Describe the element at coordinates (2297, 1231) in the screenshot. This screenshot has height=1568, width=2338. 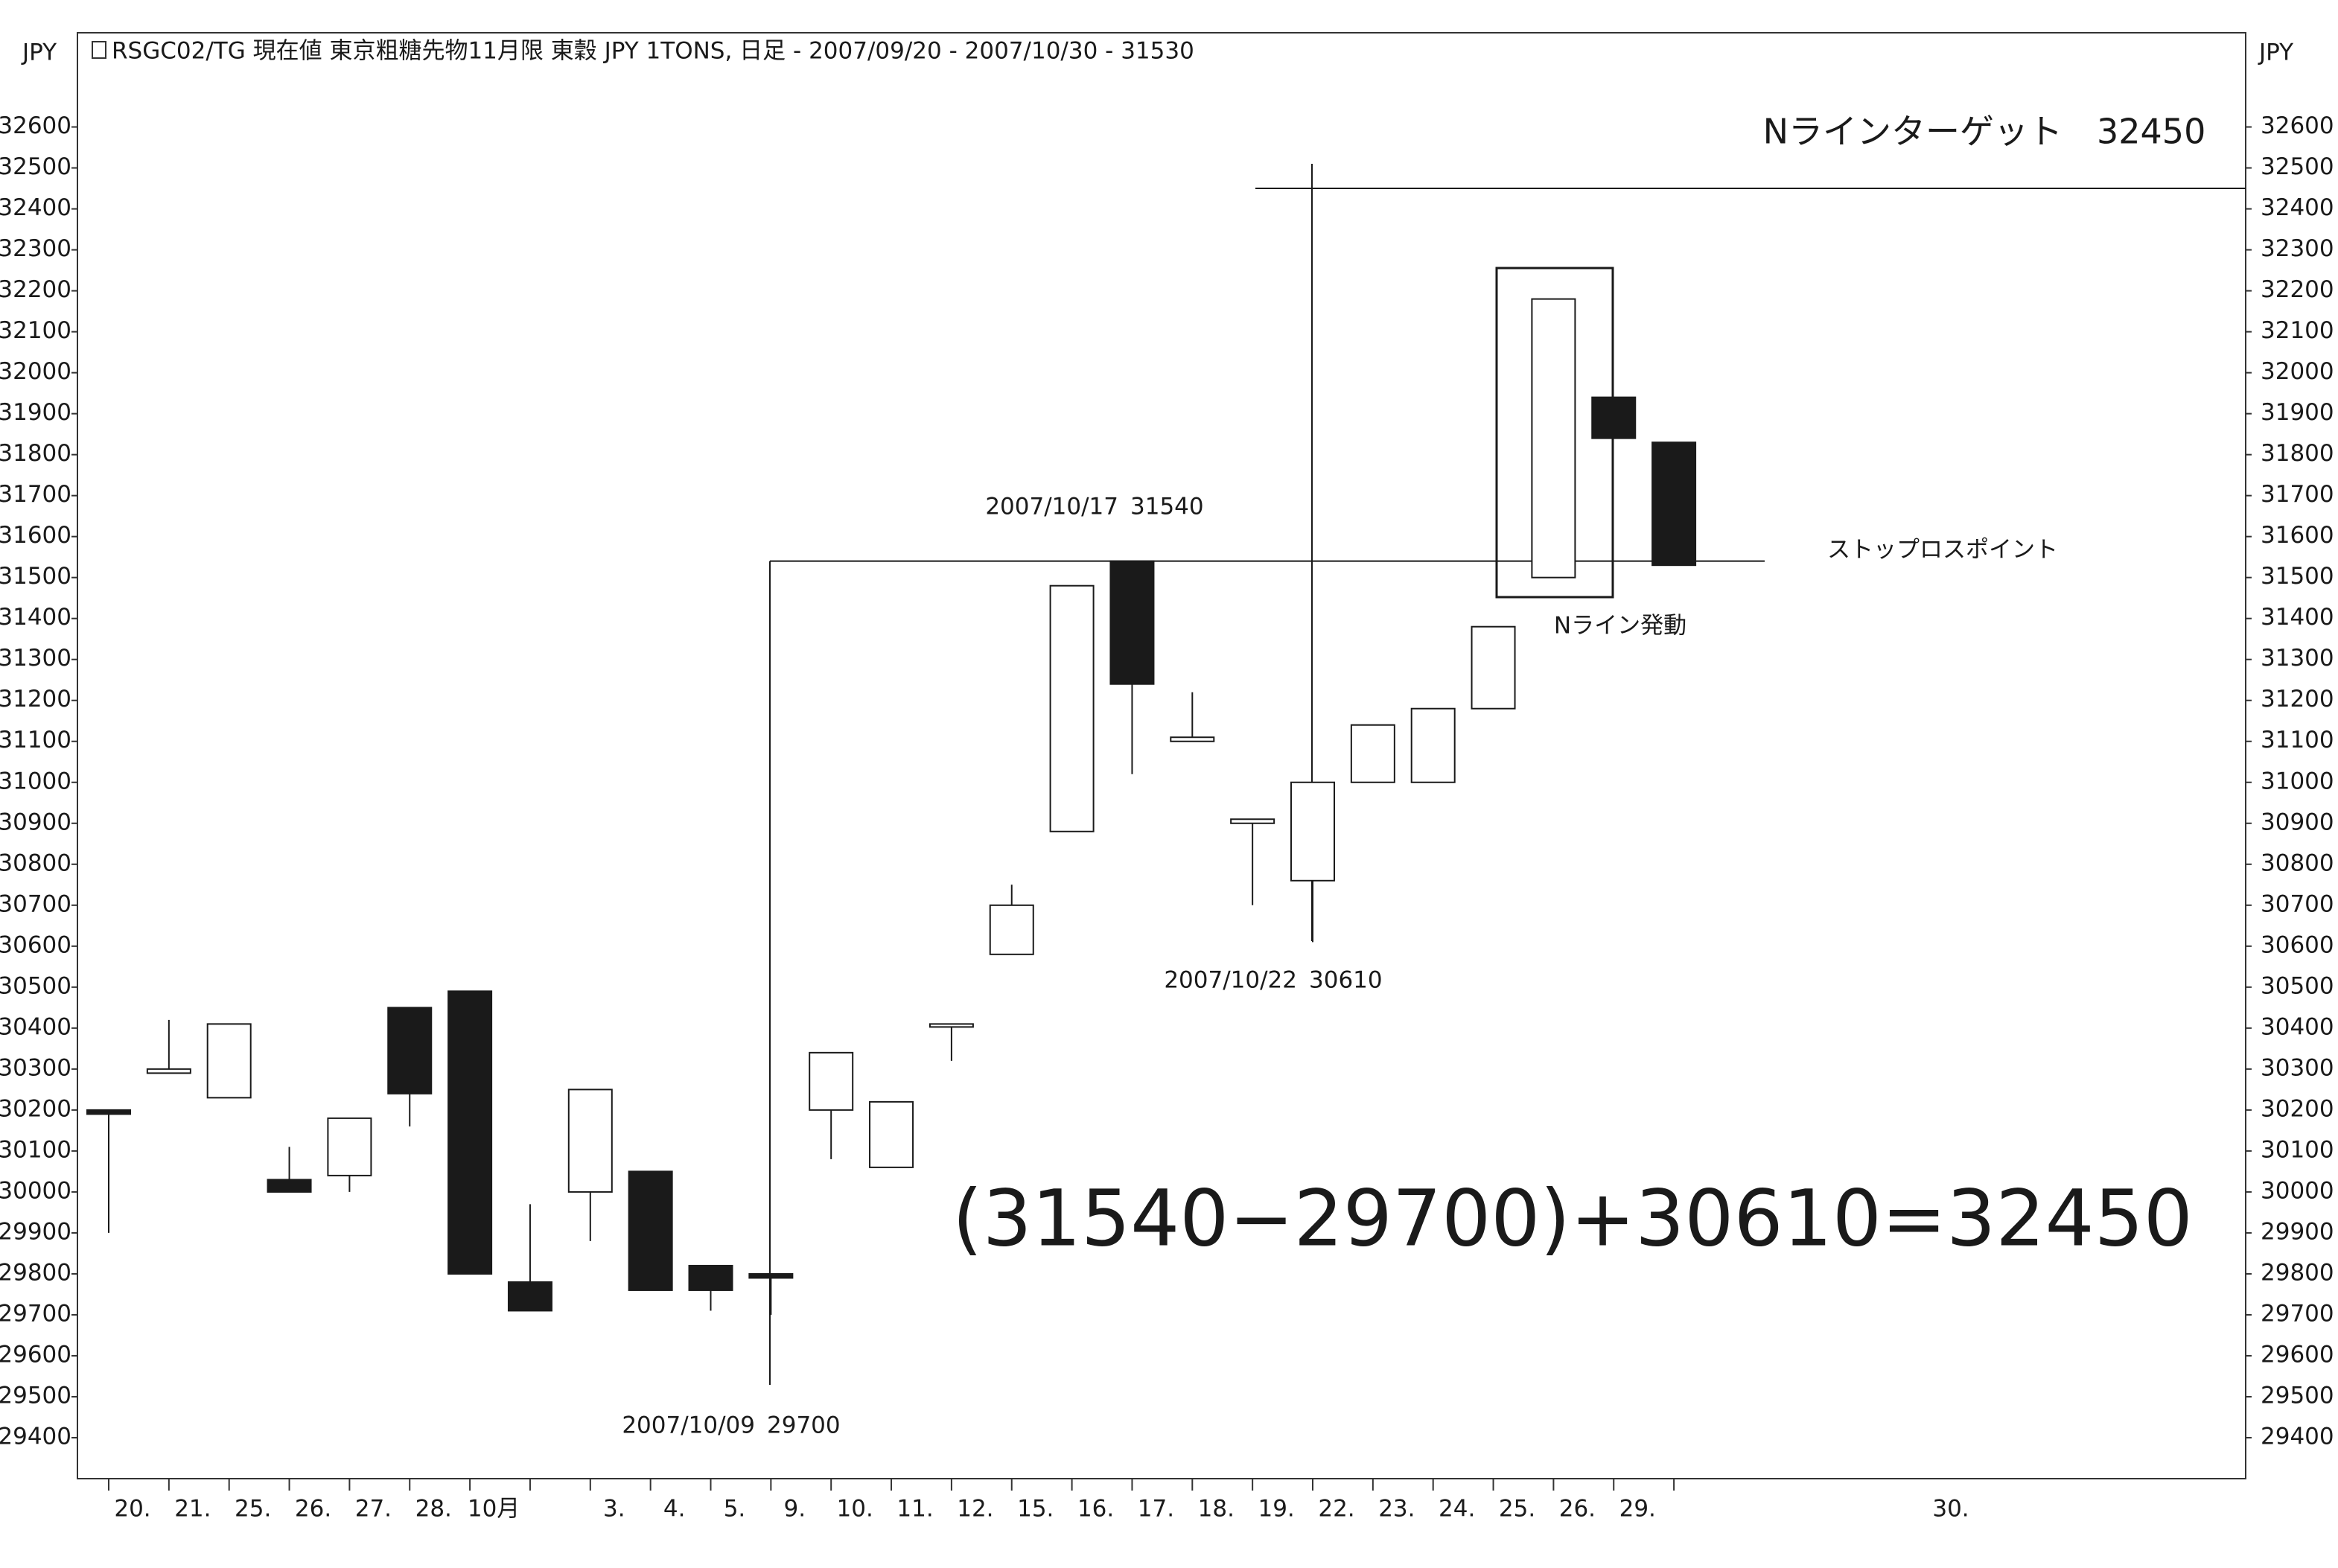
I see `y-tick-label-right: 29900` at that location.